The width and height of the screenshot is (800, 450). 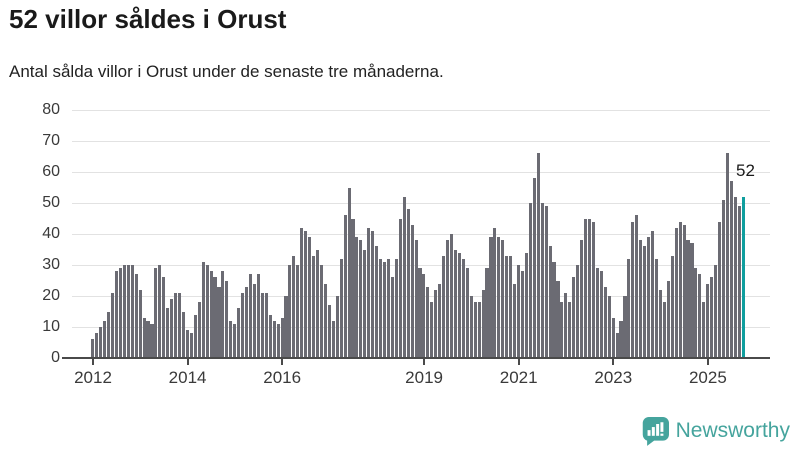 What do you see at coordinates (51, 140) in the screenshot?
I see `y-axis-label-70: 70` at bounding box center [51, 140].